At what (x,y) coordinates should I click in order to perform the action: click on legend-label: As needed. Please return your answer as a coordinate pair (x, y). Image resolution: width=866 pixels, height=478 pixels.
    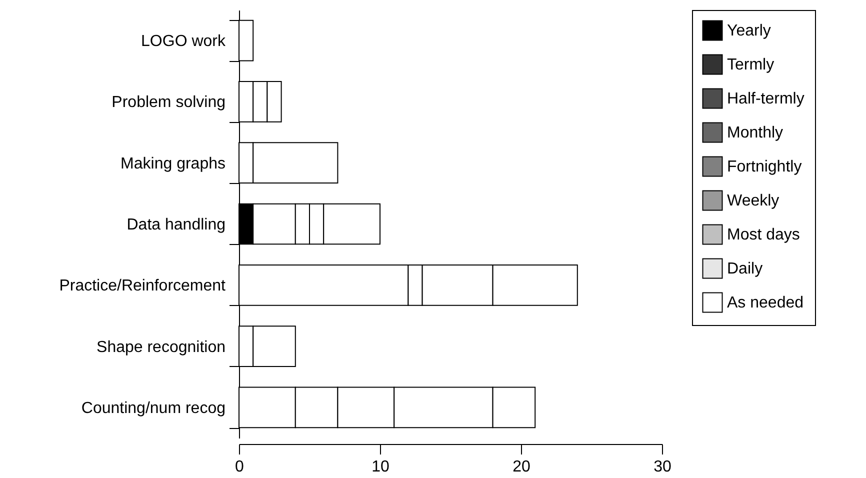
    Looking at the image, I should click on (765, 303).